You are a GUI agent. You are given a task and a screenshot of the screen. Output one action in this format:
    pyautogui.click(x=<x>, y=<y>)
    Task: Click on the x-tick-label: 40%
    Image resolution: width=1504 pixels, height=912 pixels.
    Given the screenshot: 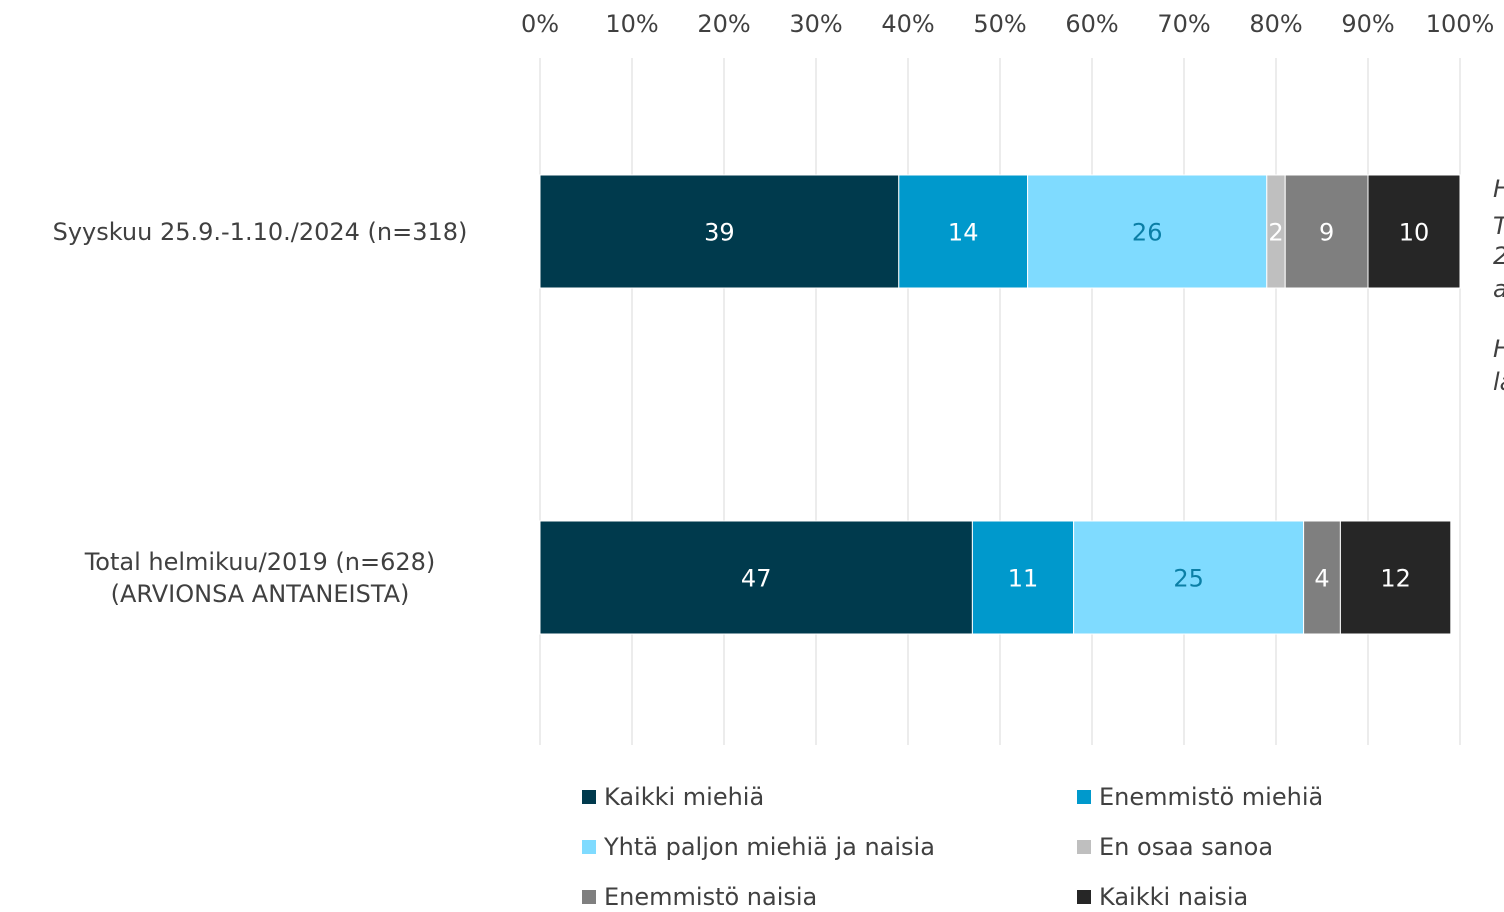 What is the action you would take?
    pyautogui.click(x=907, y=24)
    